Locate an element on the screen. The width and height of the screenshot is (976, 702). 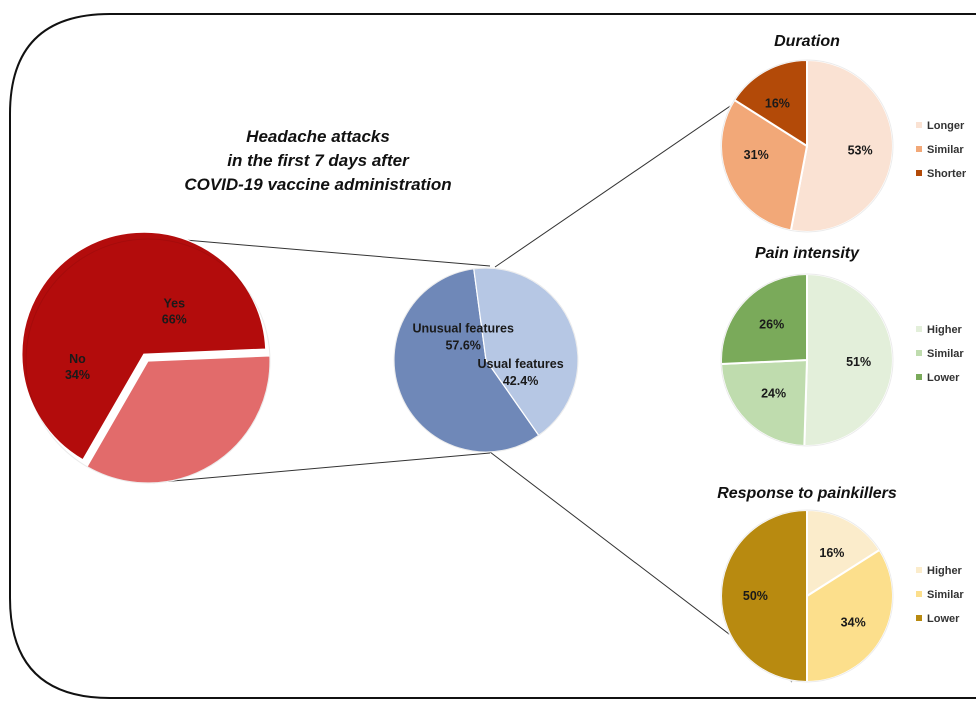
pain-intensity-title: Pain intensity is located at coordinates (807, 253).